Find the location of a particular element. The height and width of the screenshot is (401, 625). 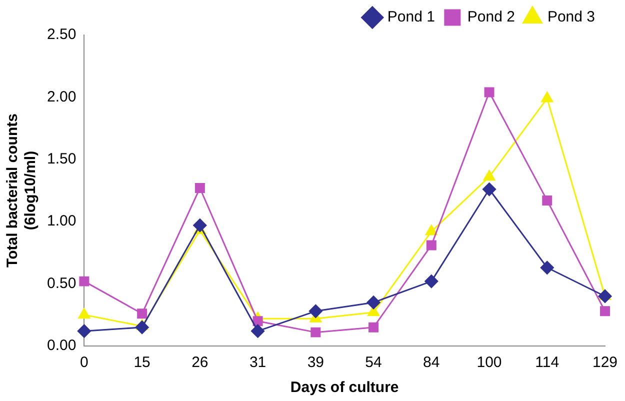

x-tick-label: 129 is located at coordinates (605, 363).